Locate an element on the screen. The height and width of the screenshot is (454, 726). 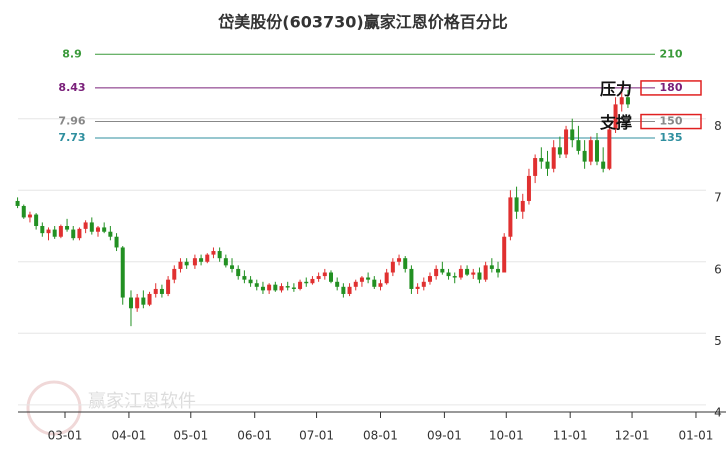
level-box is located at coordinates (671, 121).